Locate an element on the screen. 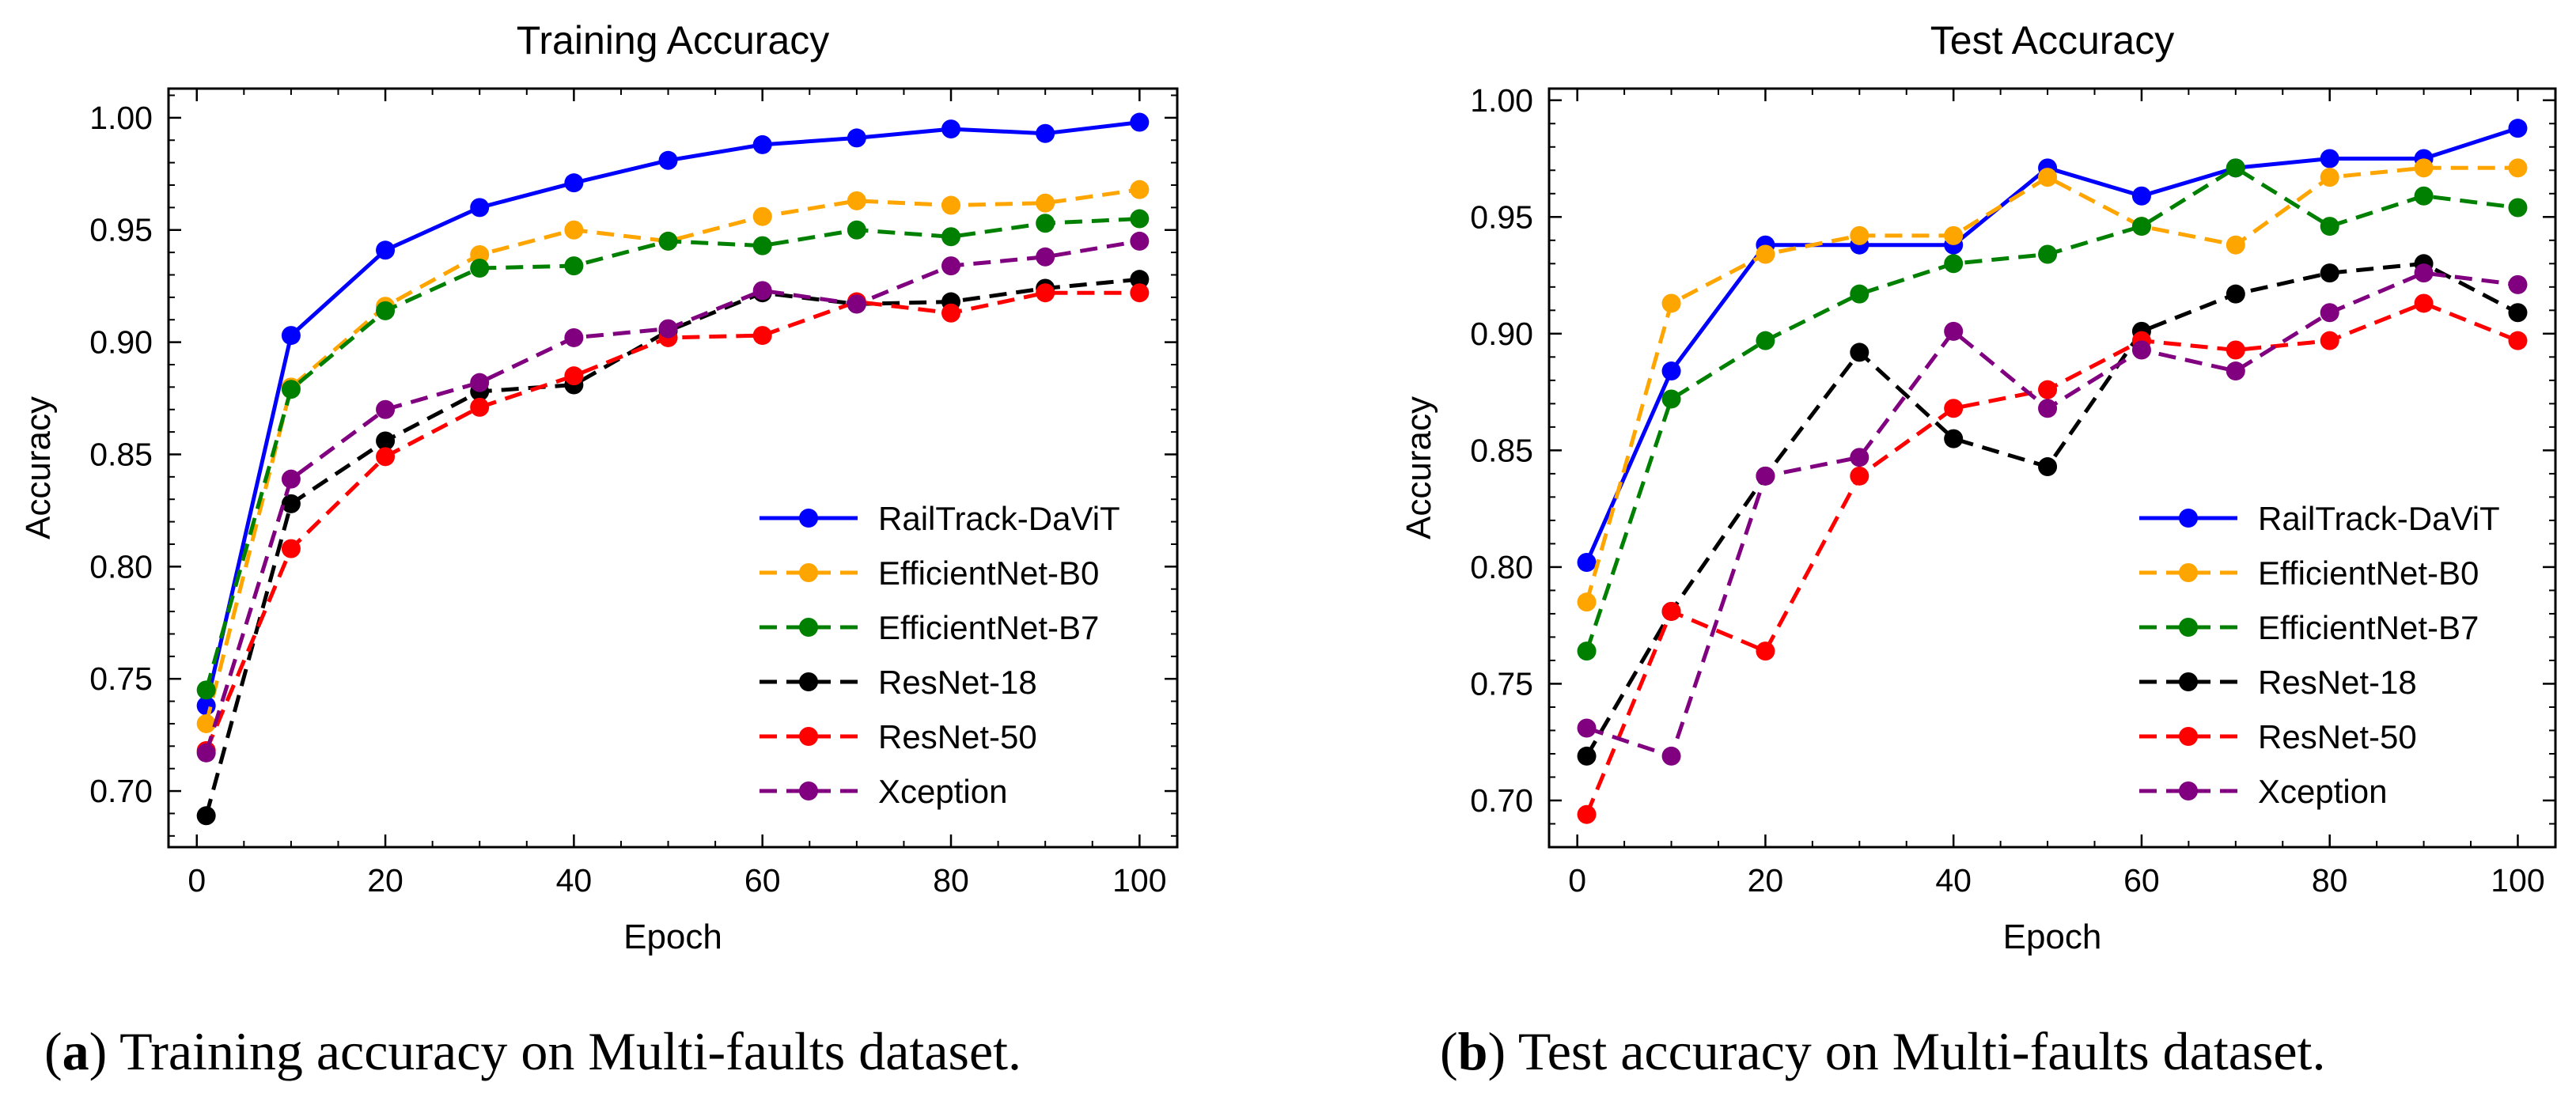 The image size is (2576, 1105). x-tick-label: 0 is located at coordinates (1577, 880).